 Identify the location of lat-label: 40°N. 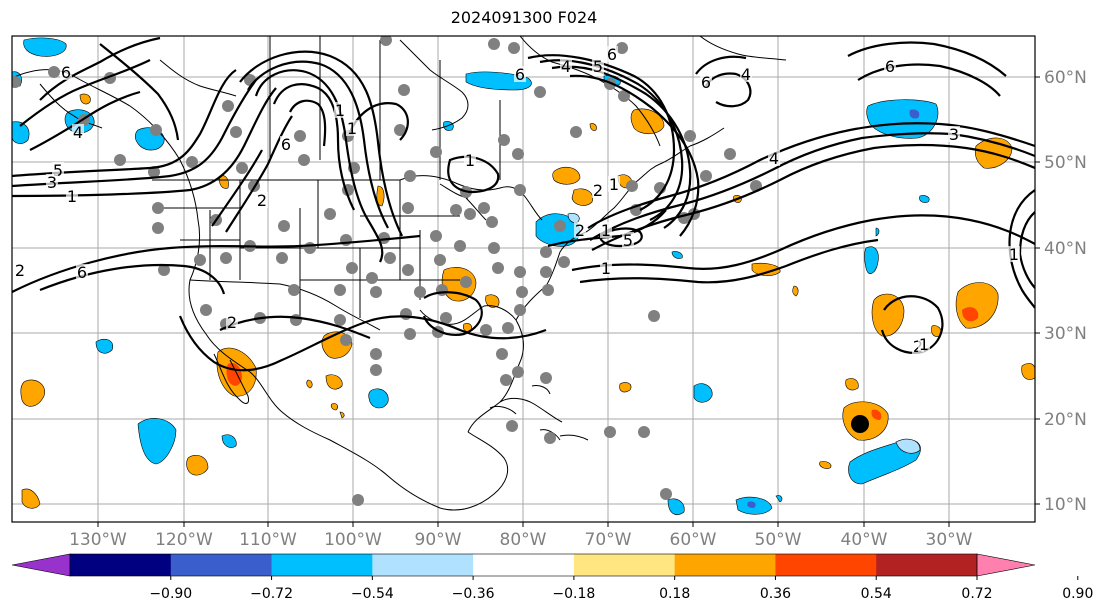
(1065, 249).